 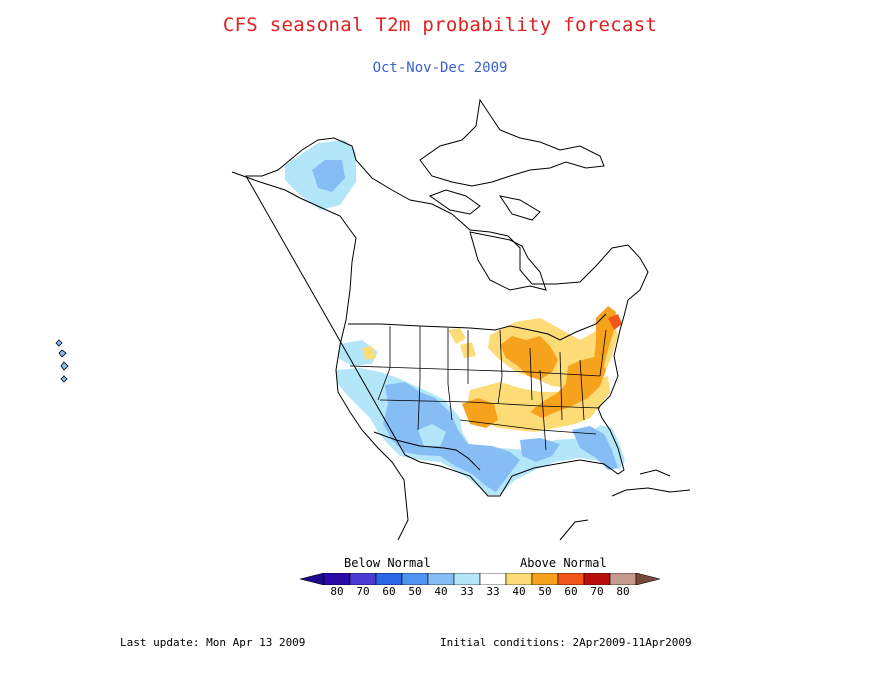 I want to click on hawaii-islands, so click(x=62, y=361).